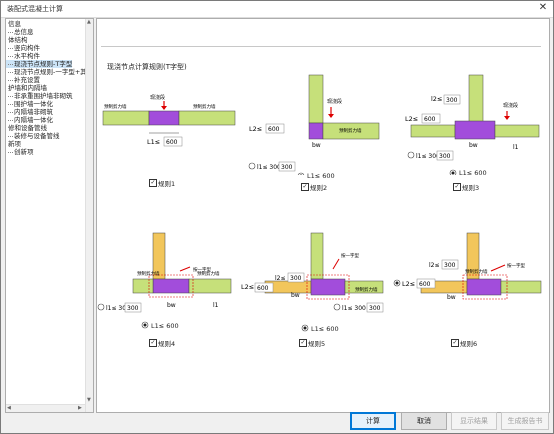 The image size is (554, 434). What do you see at coordinates (455, 343) in the screenshot?
I see `rule-6-checkbox: ✓` at bounding box center [455, 343].